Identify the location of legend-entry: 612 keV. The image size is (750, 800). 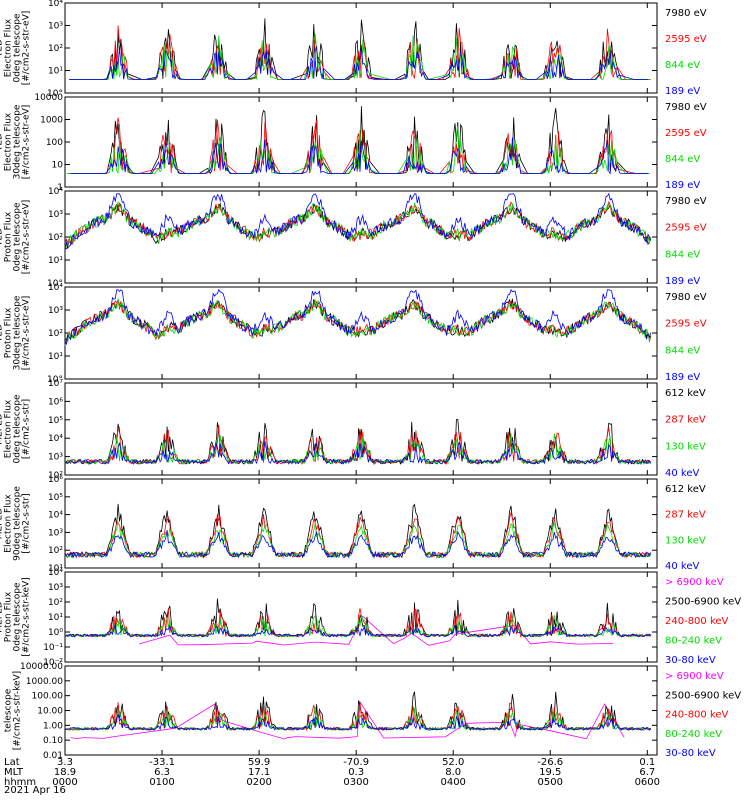
(685, 393).